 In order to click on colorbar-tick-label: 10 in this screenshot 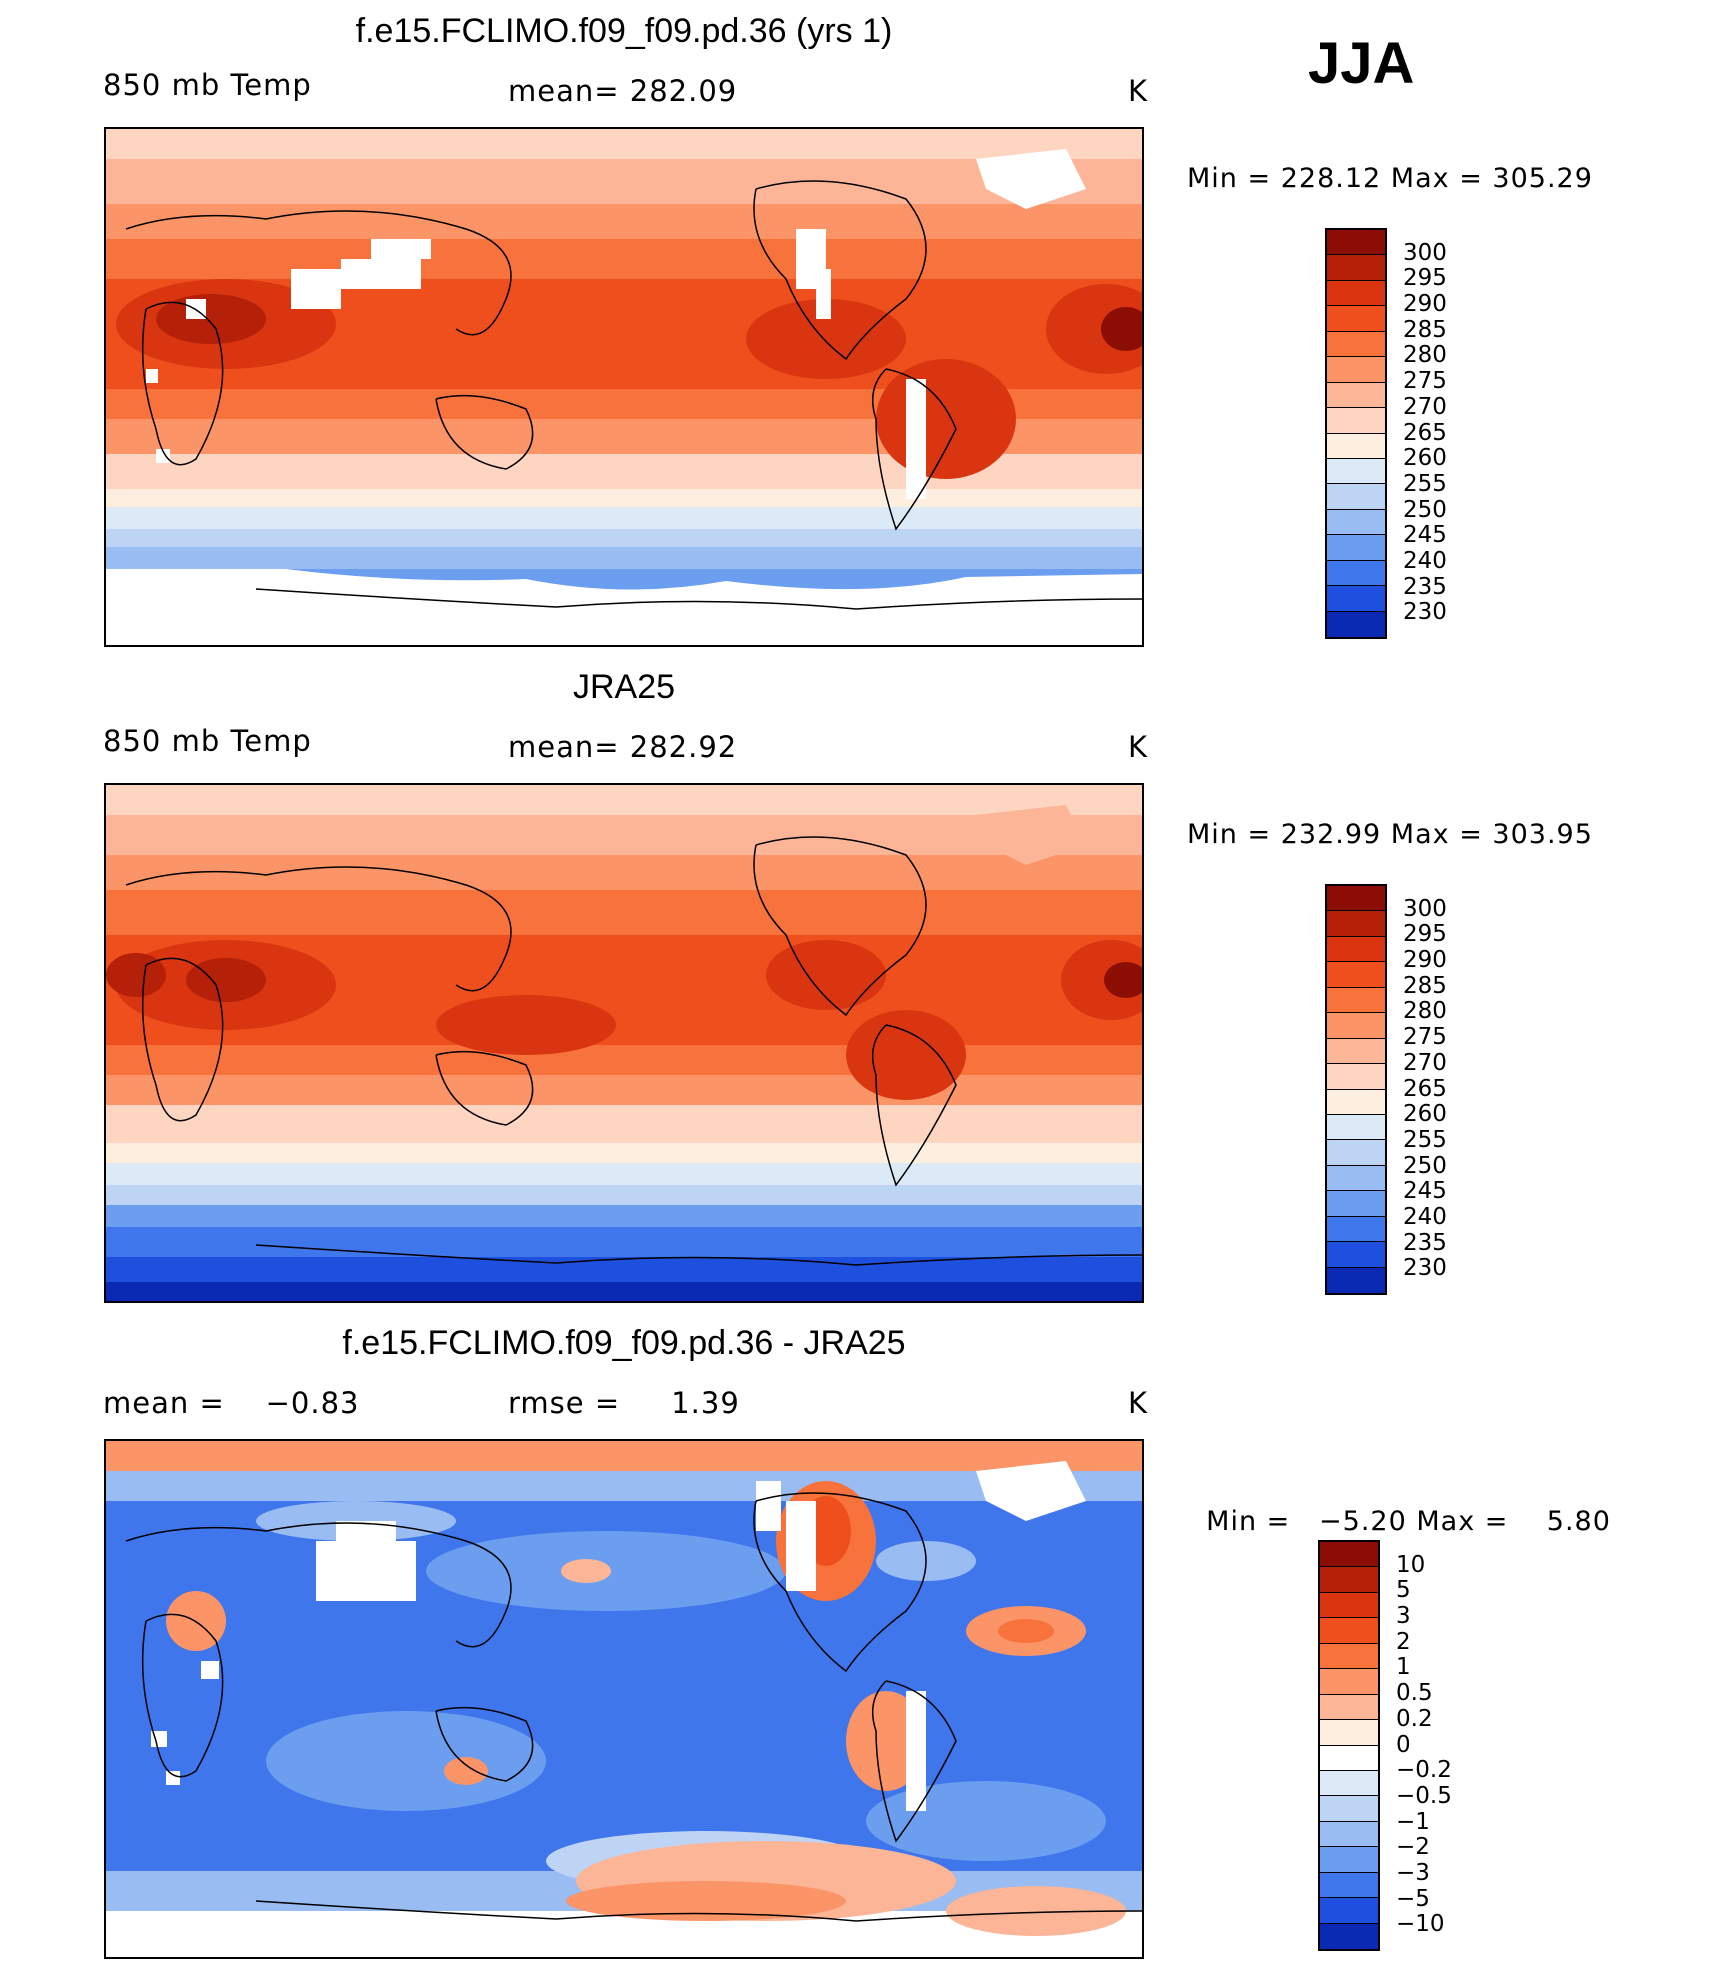, I will do `click(1411, 1564)`.